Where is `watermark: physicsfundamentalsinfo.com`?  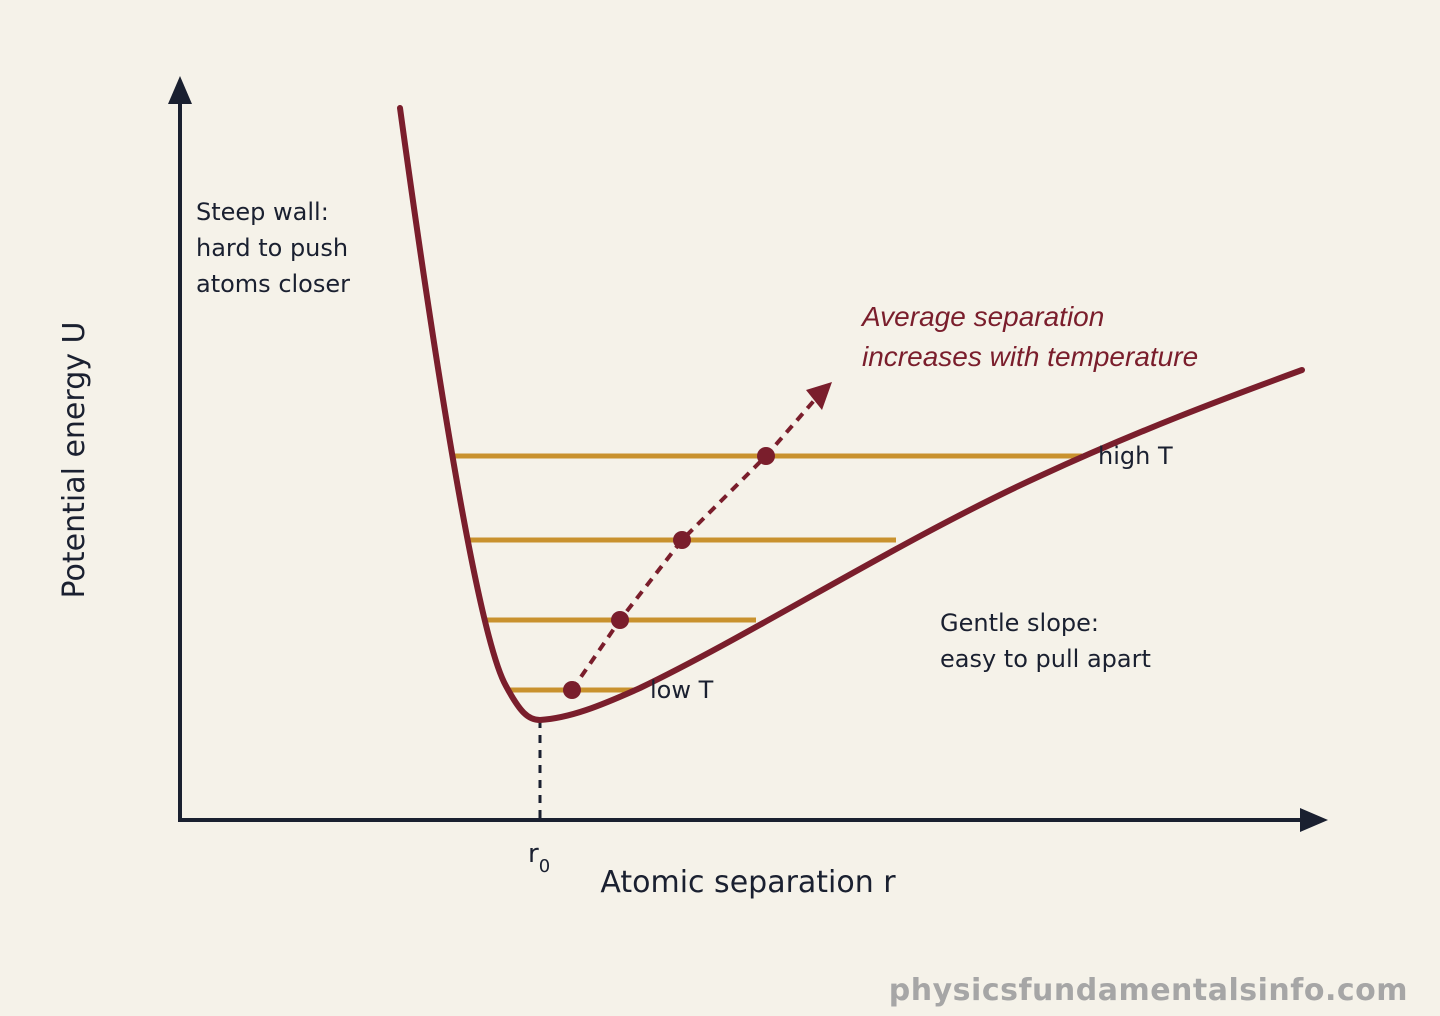 watermark: physicsfundamentalsinfo.com is located at coordinates (1148, 990).